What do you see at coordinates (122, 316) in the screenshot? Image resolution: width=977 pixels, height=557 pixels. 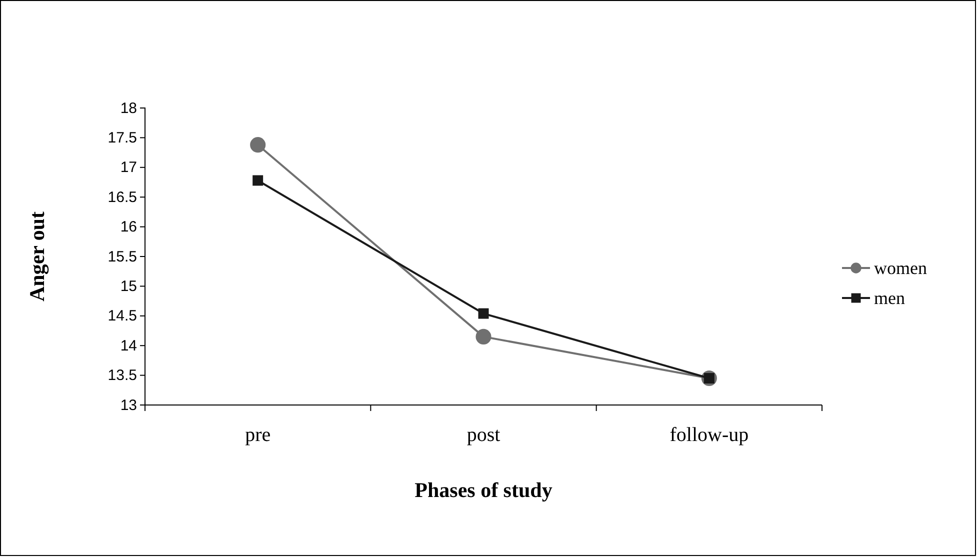 I see `y-tick-label: 14.5` at bounding box center [122, 316].